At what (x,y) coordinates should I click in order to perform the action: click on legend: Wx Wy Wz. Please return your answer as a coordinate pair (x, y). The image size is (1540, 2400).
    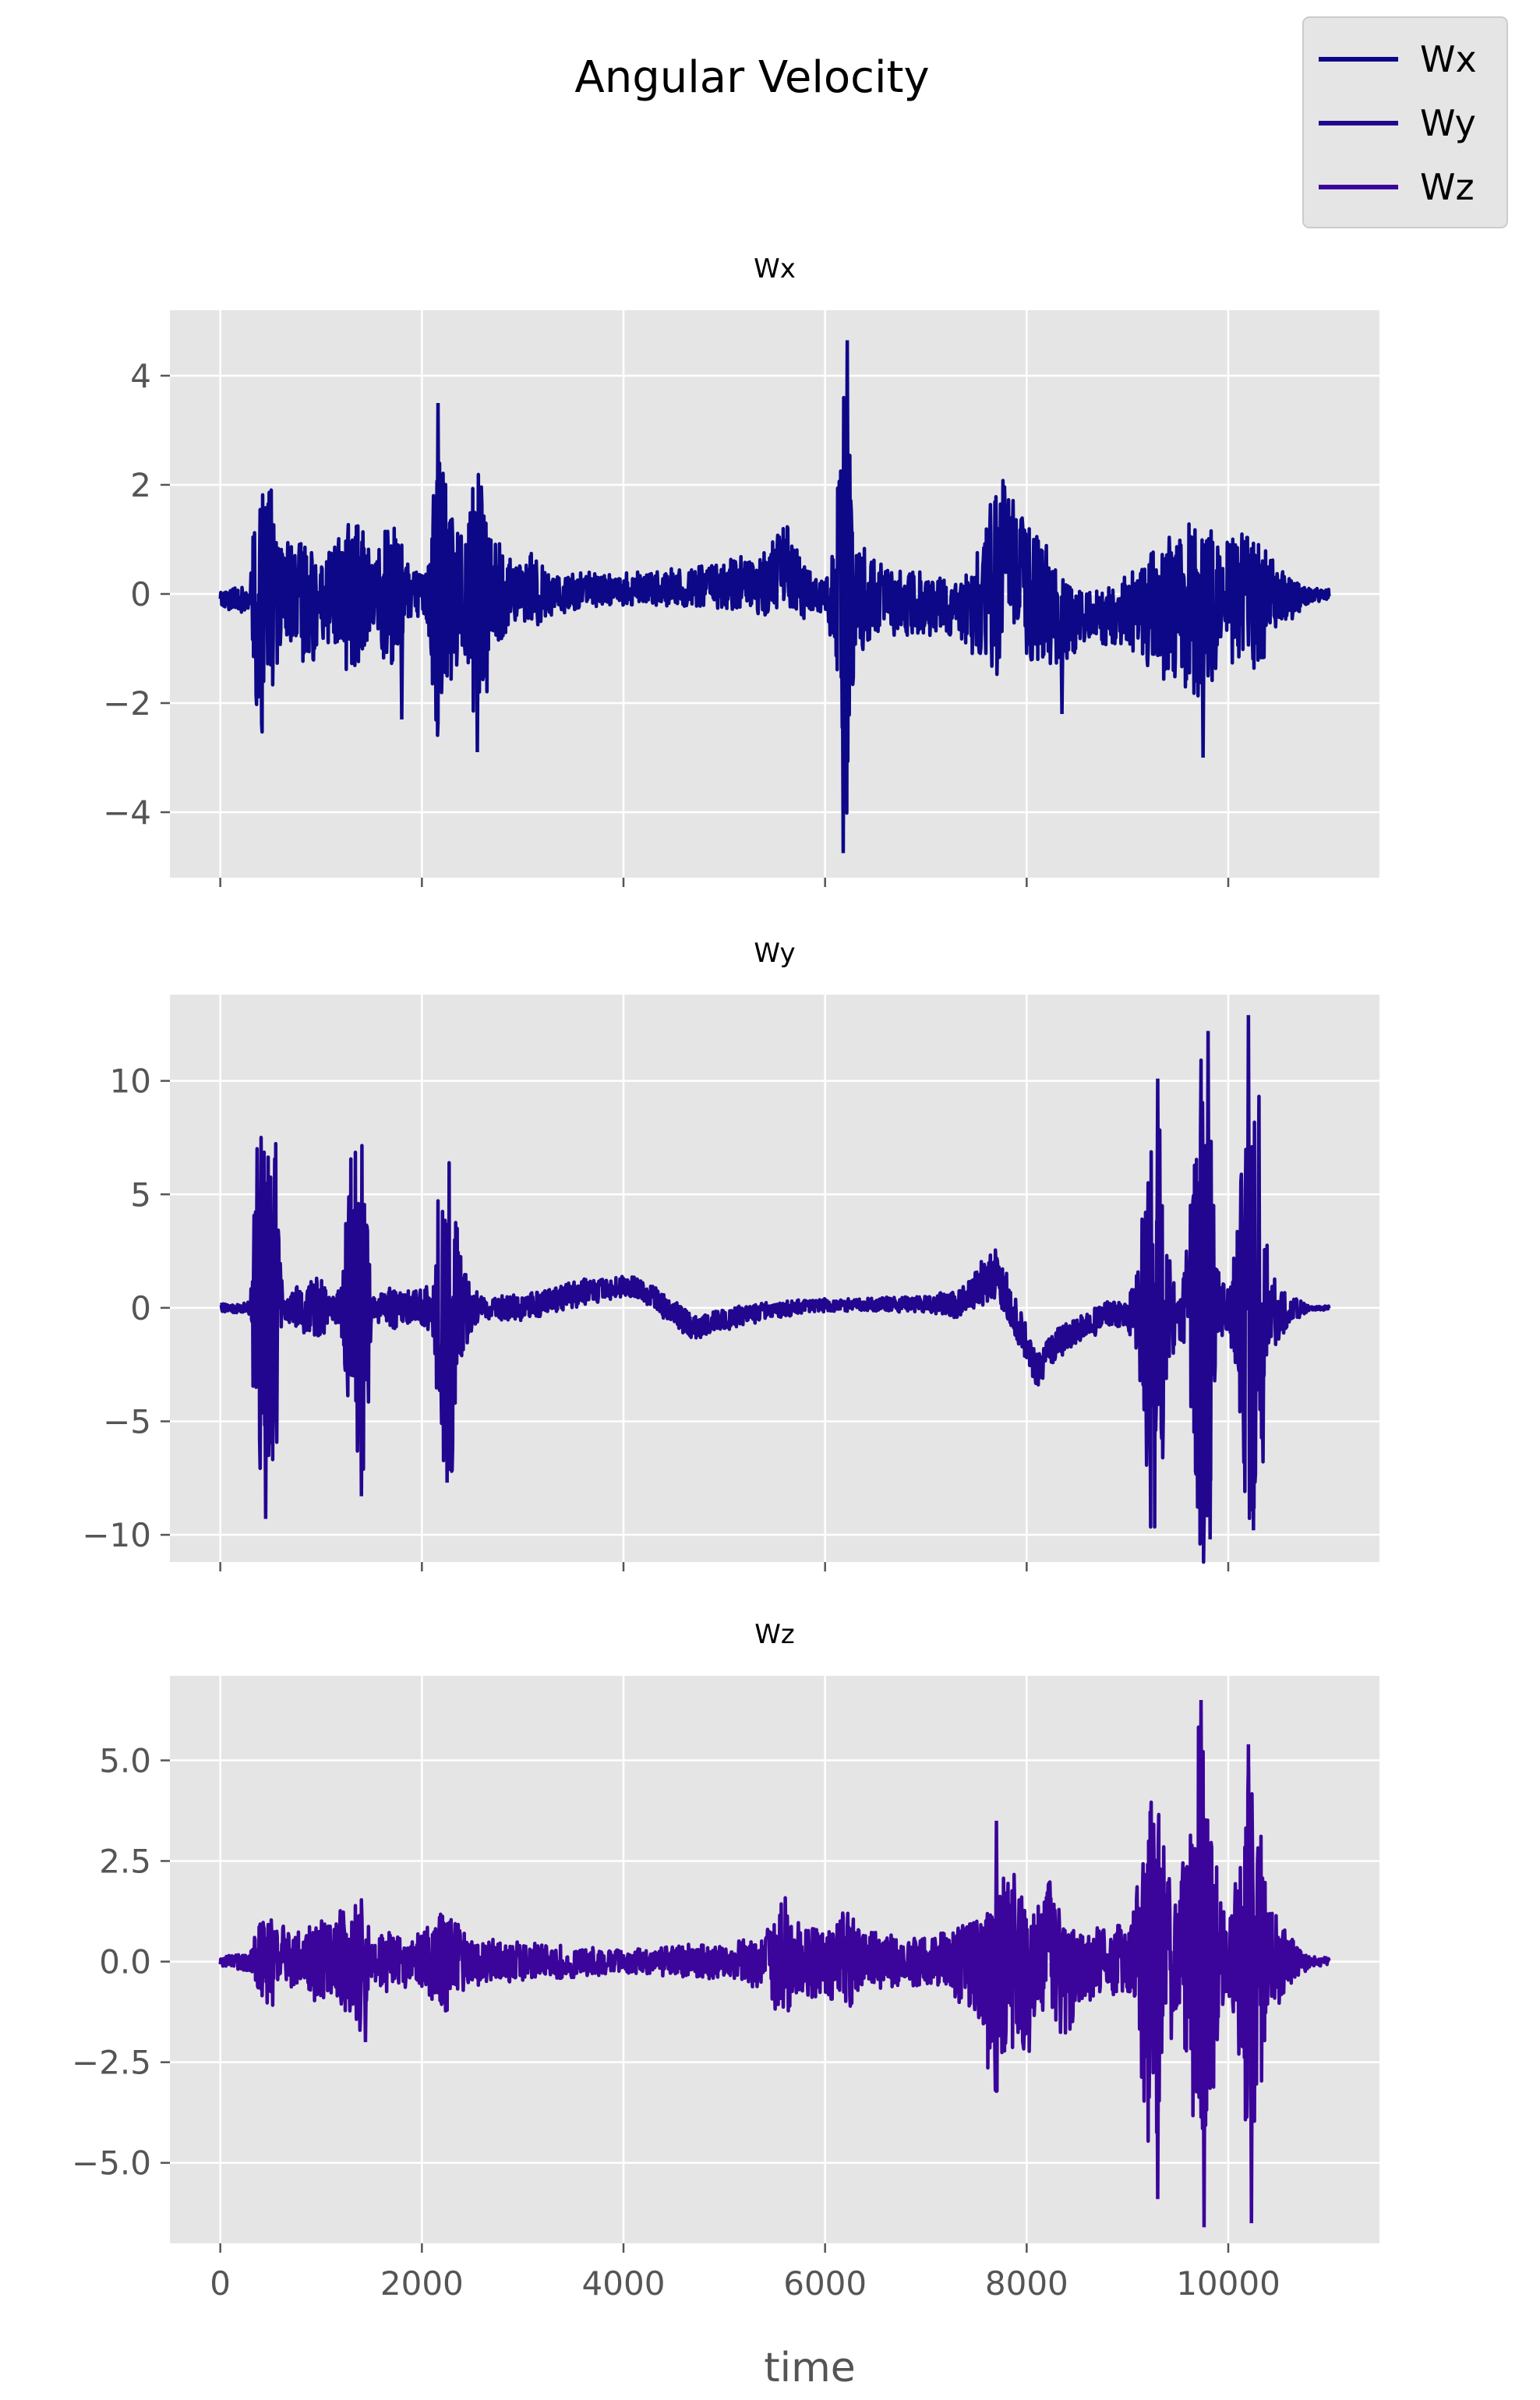
    Looking at the image, I should click on (1405, 122).